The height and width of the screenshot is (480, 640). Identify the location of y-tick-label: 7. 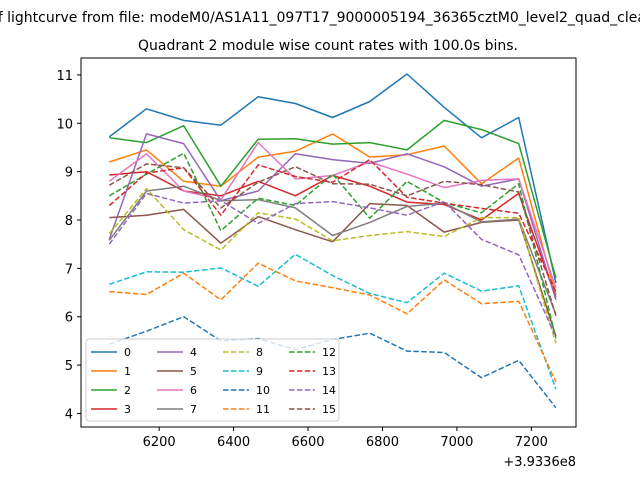
(69, 269).